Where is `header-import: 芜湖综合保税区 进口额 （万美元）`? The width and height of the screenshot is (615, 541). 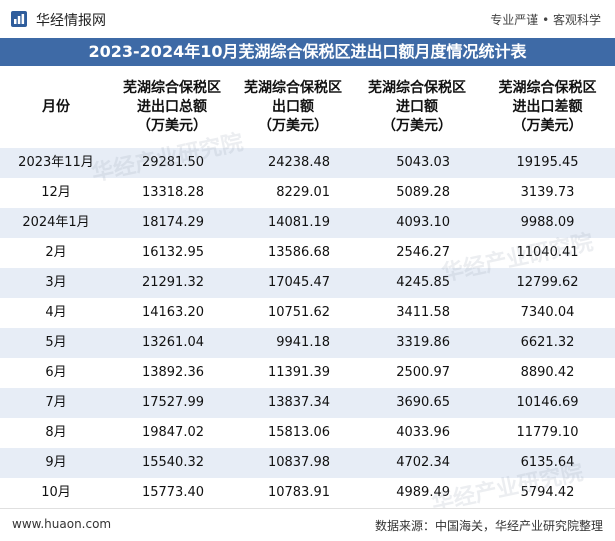
header-import: 芜湖综合保税区 进口额 （万美元） is located at coordinates (417, 106).